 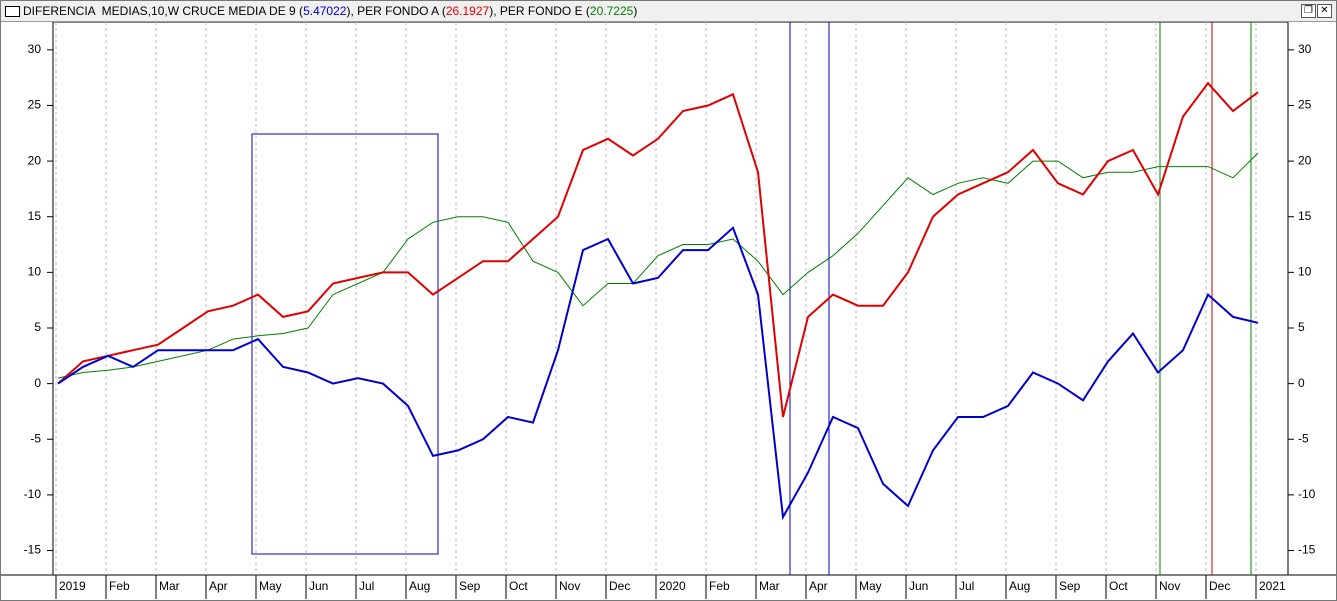 I want to click on y2-tick-label: 25, so click(x=1305, y=105).